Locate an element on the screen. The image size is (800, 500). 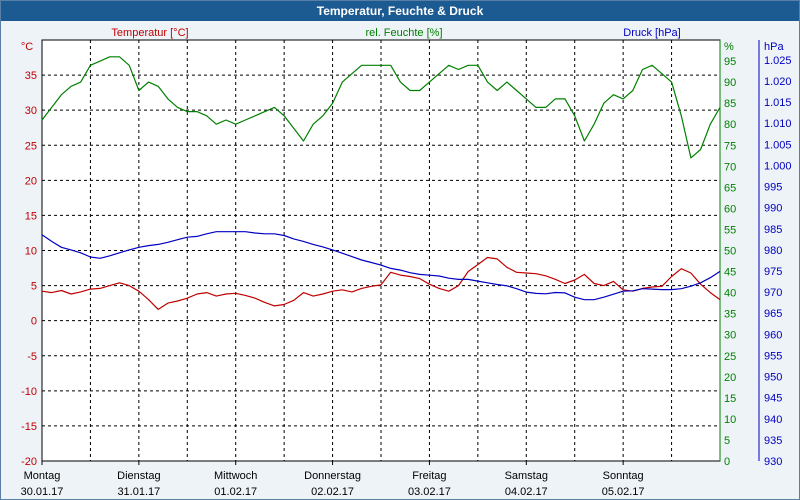
x-tick-date-label: 30.01.17 is located at coordinates (42, 492).